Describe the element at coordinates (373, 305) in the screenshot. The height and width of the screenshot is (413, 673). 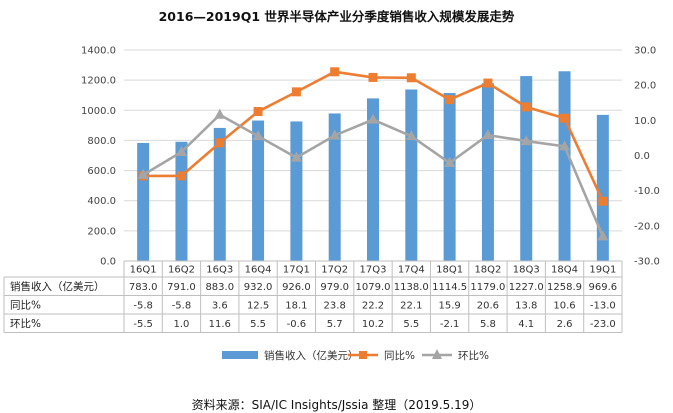
I see `table-cell: 22.2` at that location.